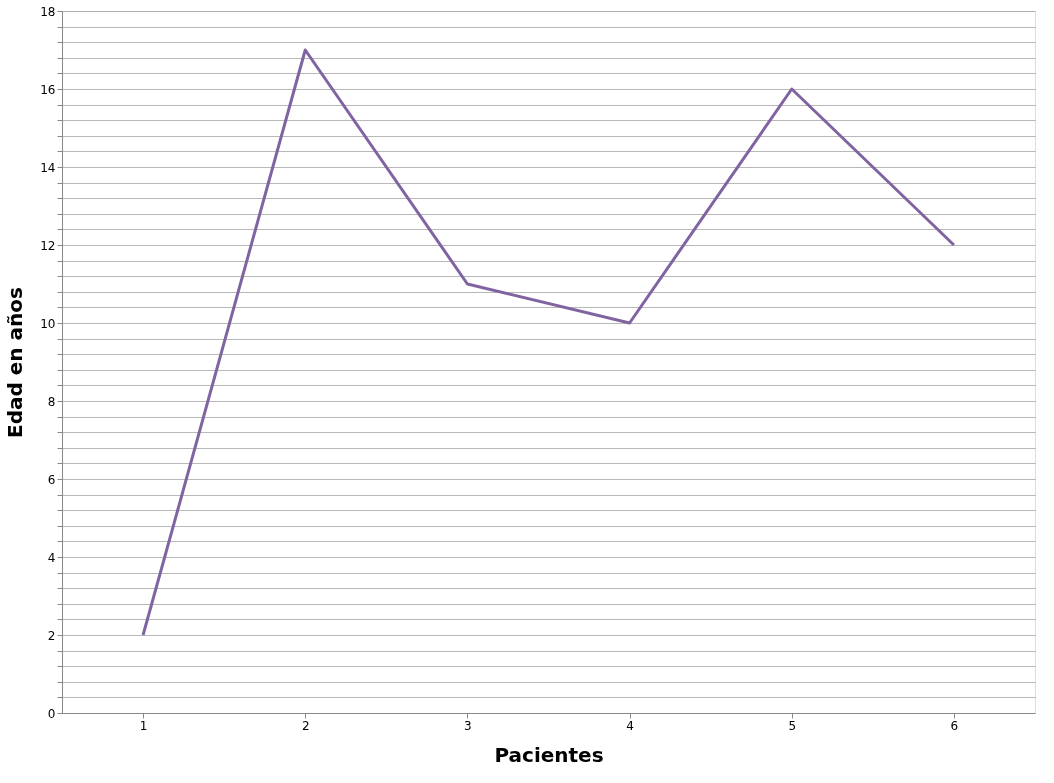 The height and width of the screenshot is (783, 1054). What do you see at coordinates (468, 725) in the screenshot?
I see `x-tick-label: 3` at bounding box center [468, 725].